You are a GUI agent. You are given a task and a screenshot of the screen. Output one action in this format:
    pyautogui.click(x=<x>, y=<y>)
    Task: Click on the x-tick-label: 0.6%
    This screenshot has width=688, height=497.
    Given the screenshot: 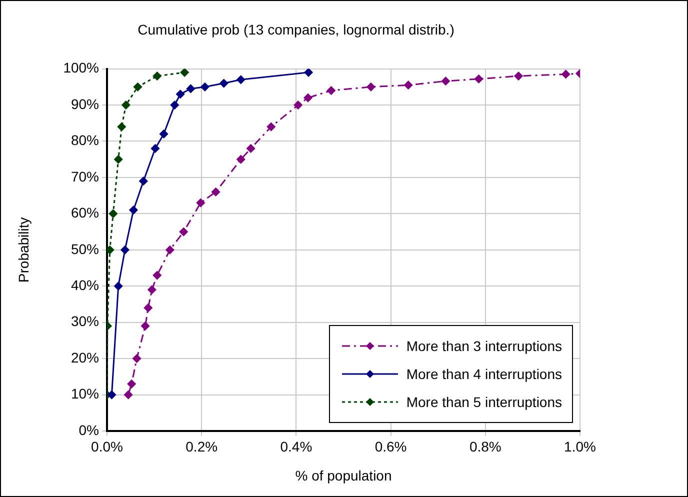 What is the action you would take?
    pyautogui.click(x=390, y=446)
    